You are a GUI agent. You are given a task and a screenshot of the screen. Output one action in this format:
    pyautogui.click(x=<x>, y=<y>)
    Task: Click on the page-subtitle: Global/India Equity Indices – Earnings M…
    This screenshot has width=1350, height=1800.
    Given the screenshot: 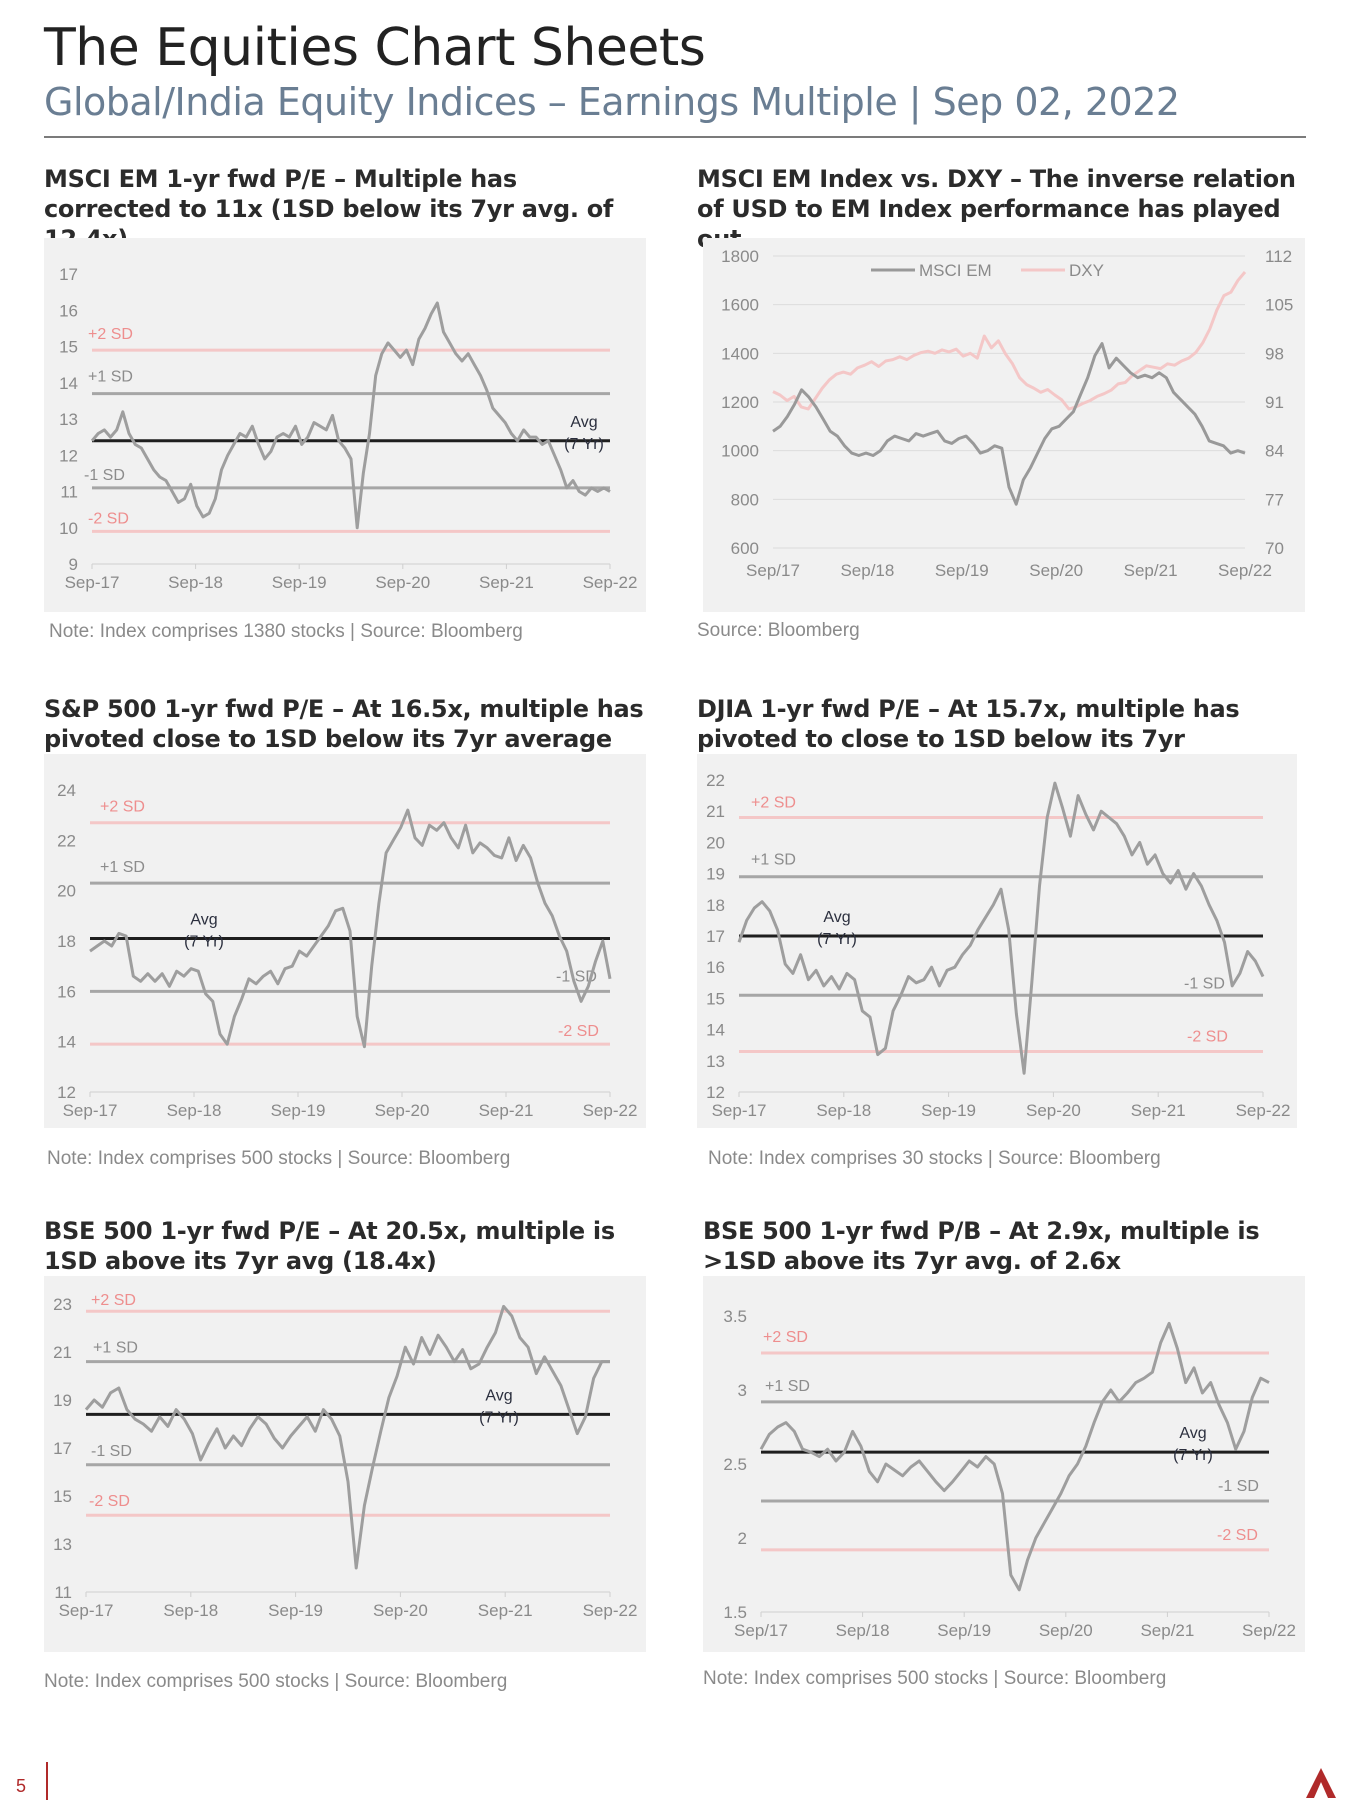 What is the action you would take?
    pyautogui.click(x=612, y=102)
    